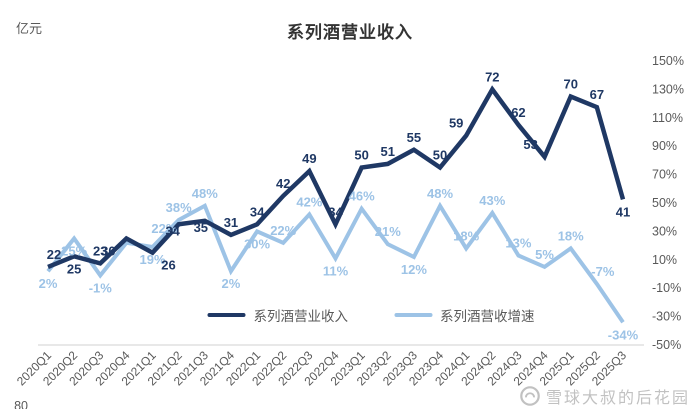 This screenshot has height=409, width=700. What do you see at coordinates (388, 151) in the screenshot?
I see `revenue-data-label: 51` at bounding box center [388, 151].